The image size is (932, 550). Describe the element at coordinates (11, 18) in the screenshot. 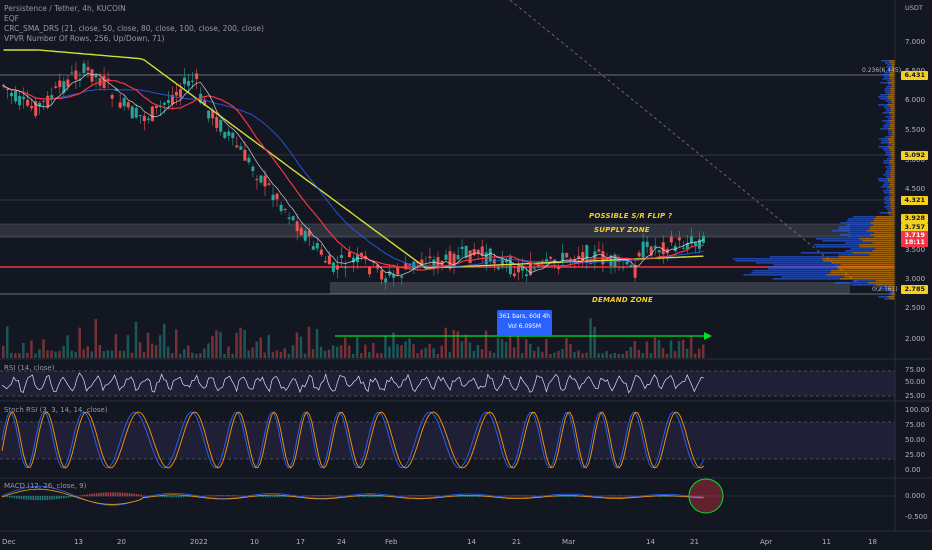

I see `indicator-legend-1: EQF` at that location.